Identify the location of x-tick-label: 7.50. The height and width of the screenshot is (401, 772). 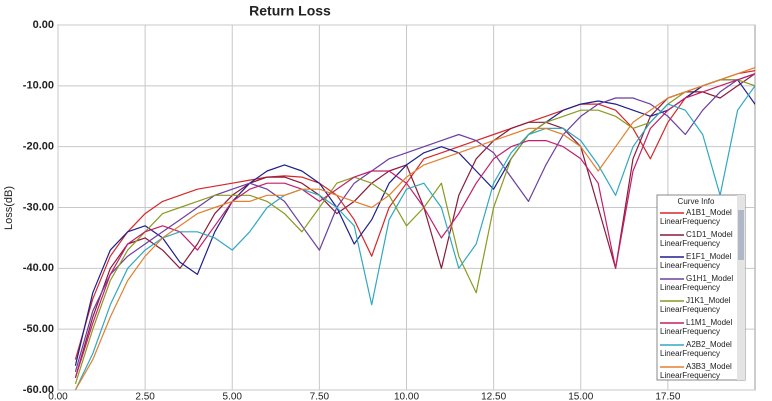
(320, 396).